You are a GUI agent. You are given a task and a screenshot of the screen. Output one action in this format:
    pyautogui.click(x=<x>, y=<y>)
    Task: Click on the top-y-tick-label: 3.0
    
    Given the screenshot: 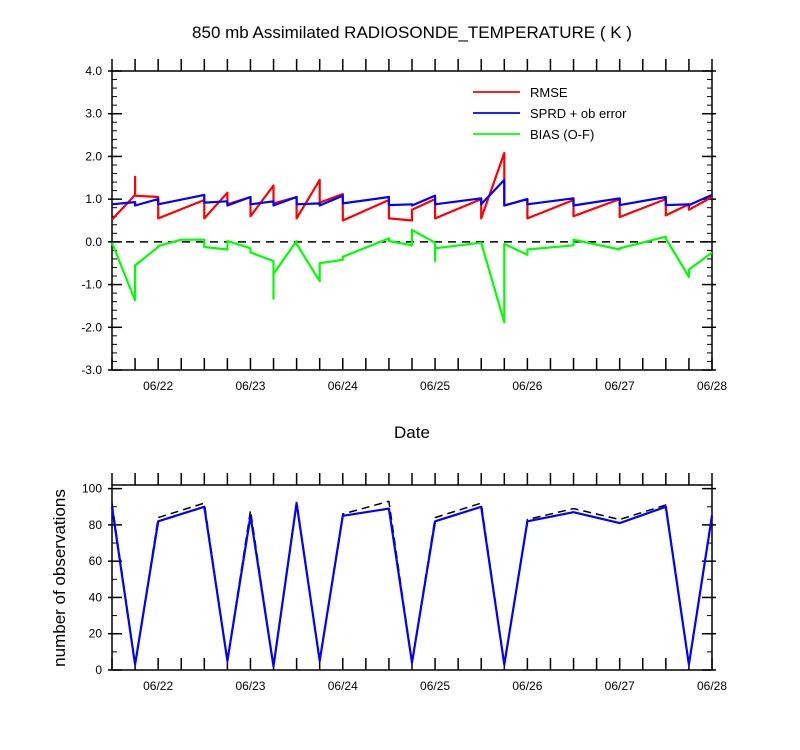 What is the action you would take?
    pyautogui.click(x=93, y=114)
    